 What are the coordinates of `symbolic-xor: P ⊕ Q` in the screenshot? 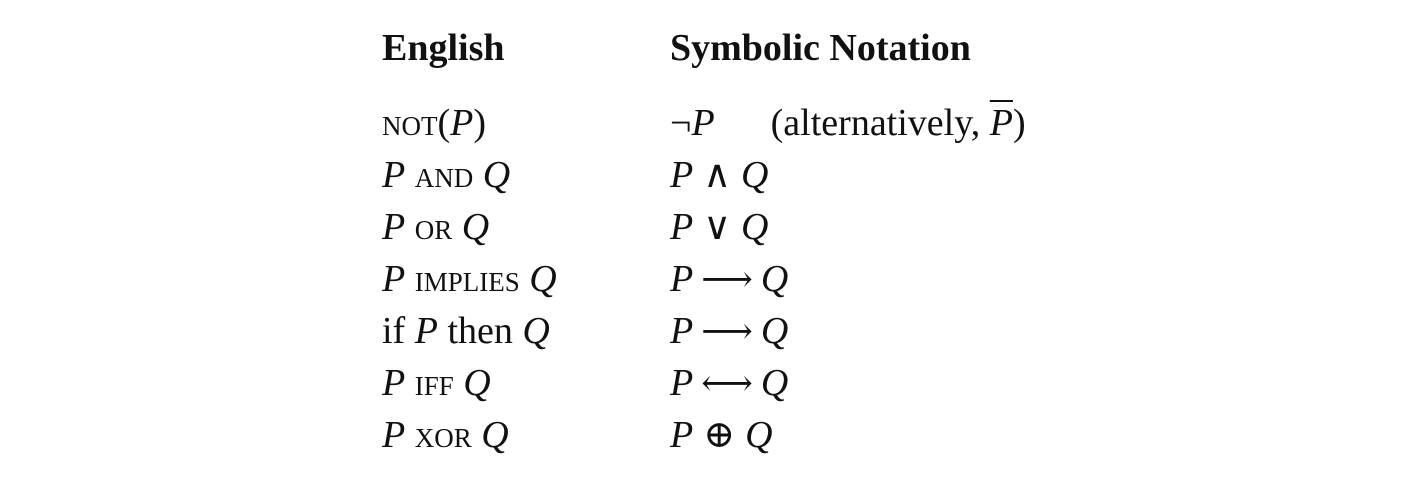 It's located at (721, 435).